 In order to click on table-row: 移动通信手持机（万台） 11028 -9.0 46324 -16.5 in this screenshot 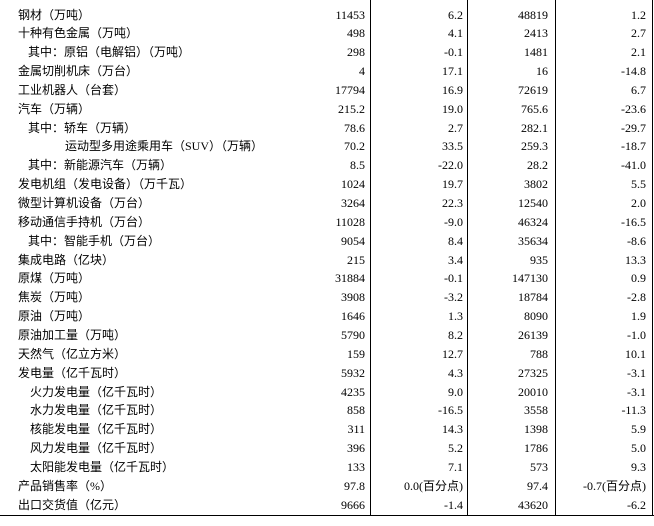, I will do `click(327, 222)`.